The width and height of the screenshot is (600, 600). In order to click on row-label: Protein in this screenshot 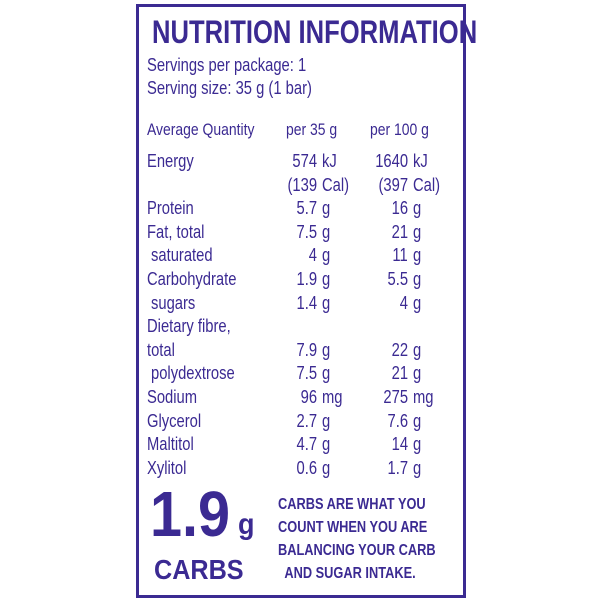, I will do `click(170, 208)`.